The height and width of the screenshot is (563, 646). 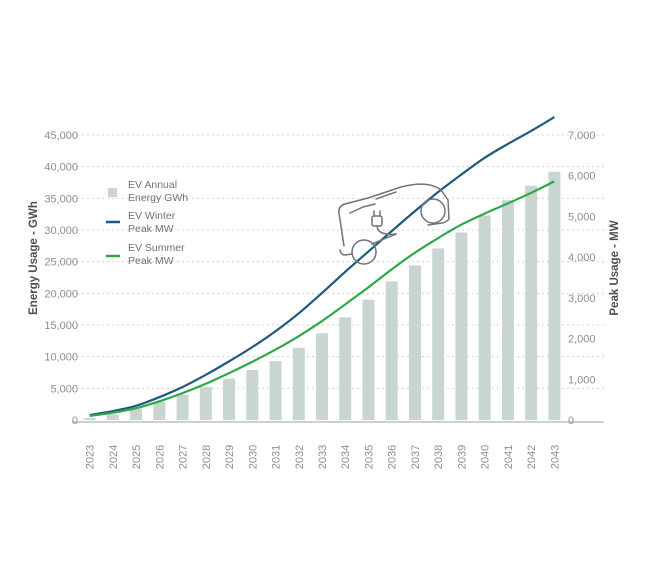 What do you see at coordinates (394, 224) in the screenshot?
I see `ev-car-plug-icon` at bounding box center [394, 224].